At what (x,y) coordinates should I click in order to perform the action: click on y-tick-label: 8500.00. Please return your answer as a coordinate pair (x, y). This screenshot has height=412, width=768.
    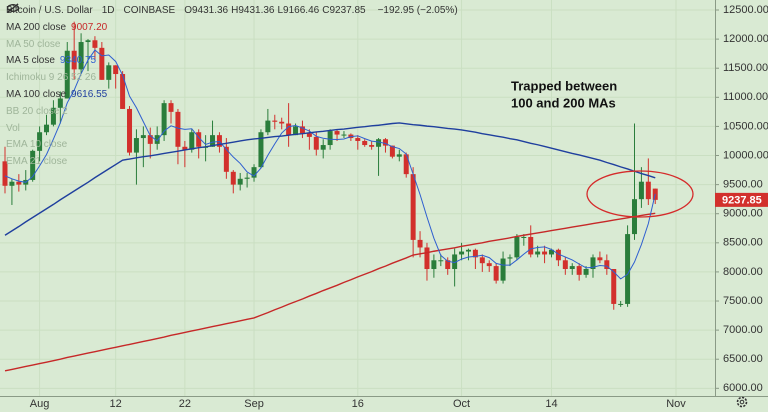
    Looking at the image, I should click on (743, 243).